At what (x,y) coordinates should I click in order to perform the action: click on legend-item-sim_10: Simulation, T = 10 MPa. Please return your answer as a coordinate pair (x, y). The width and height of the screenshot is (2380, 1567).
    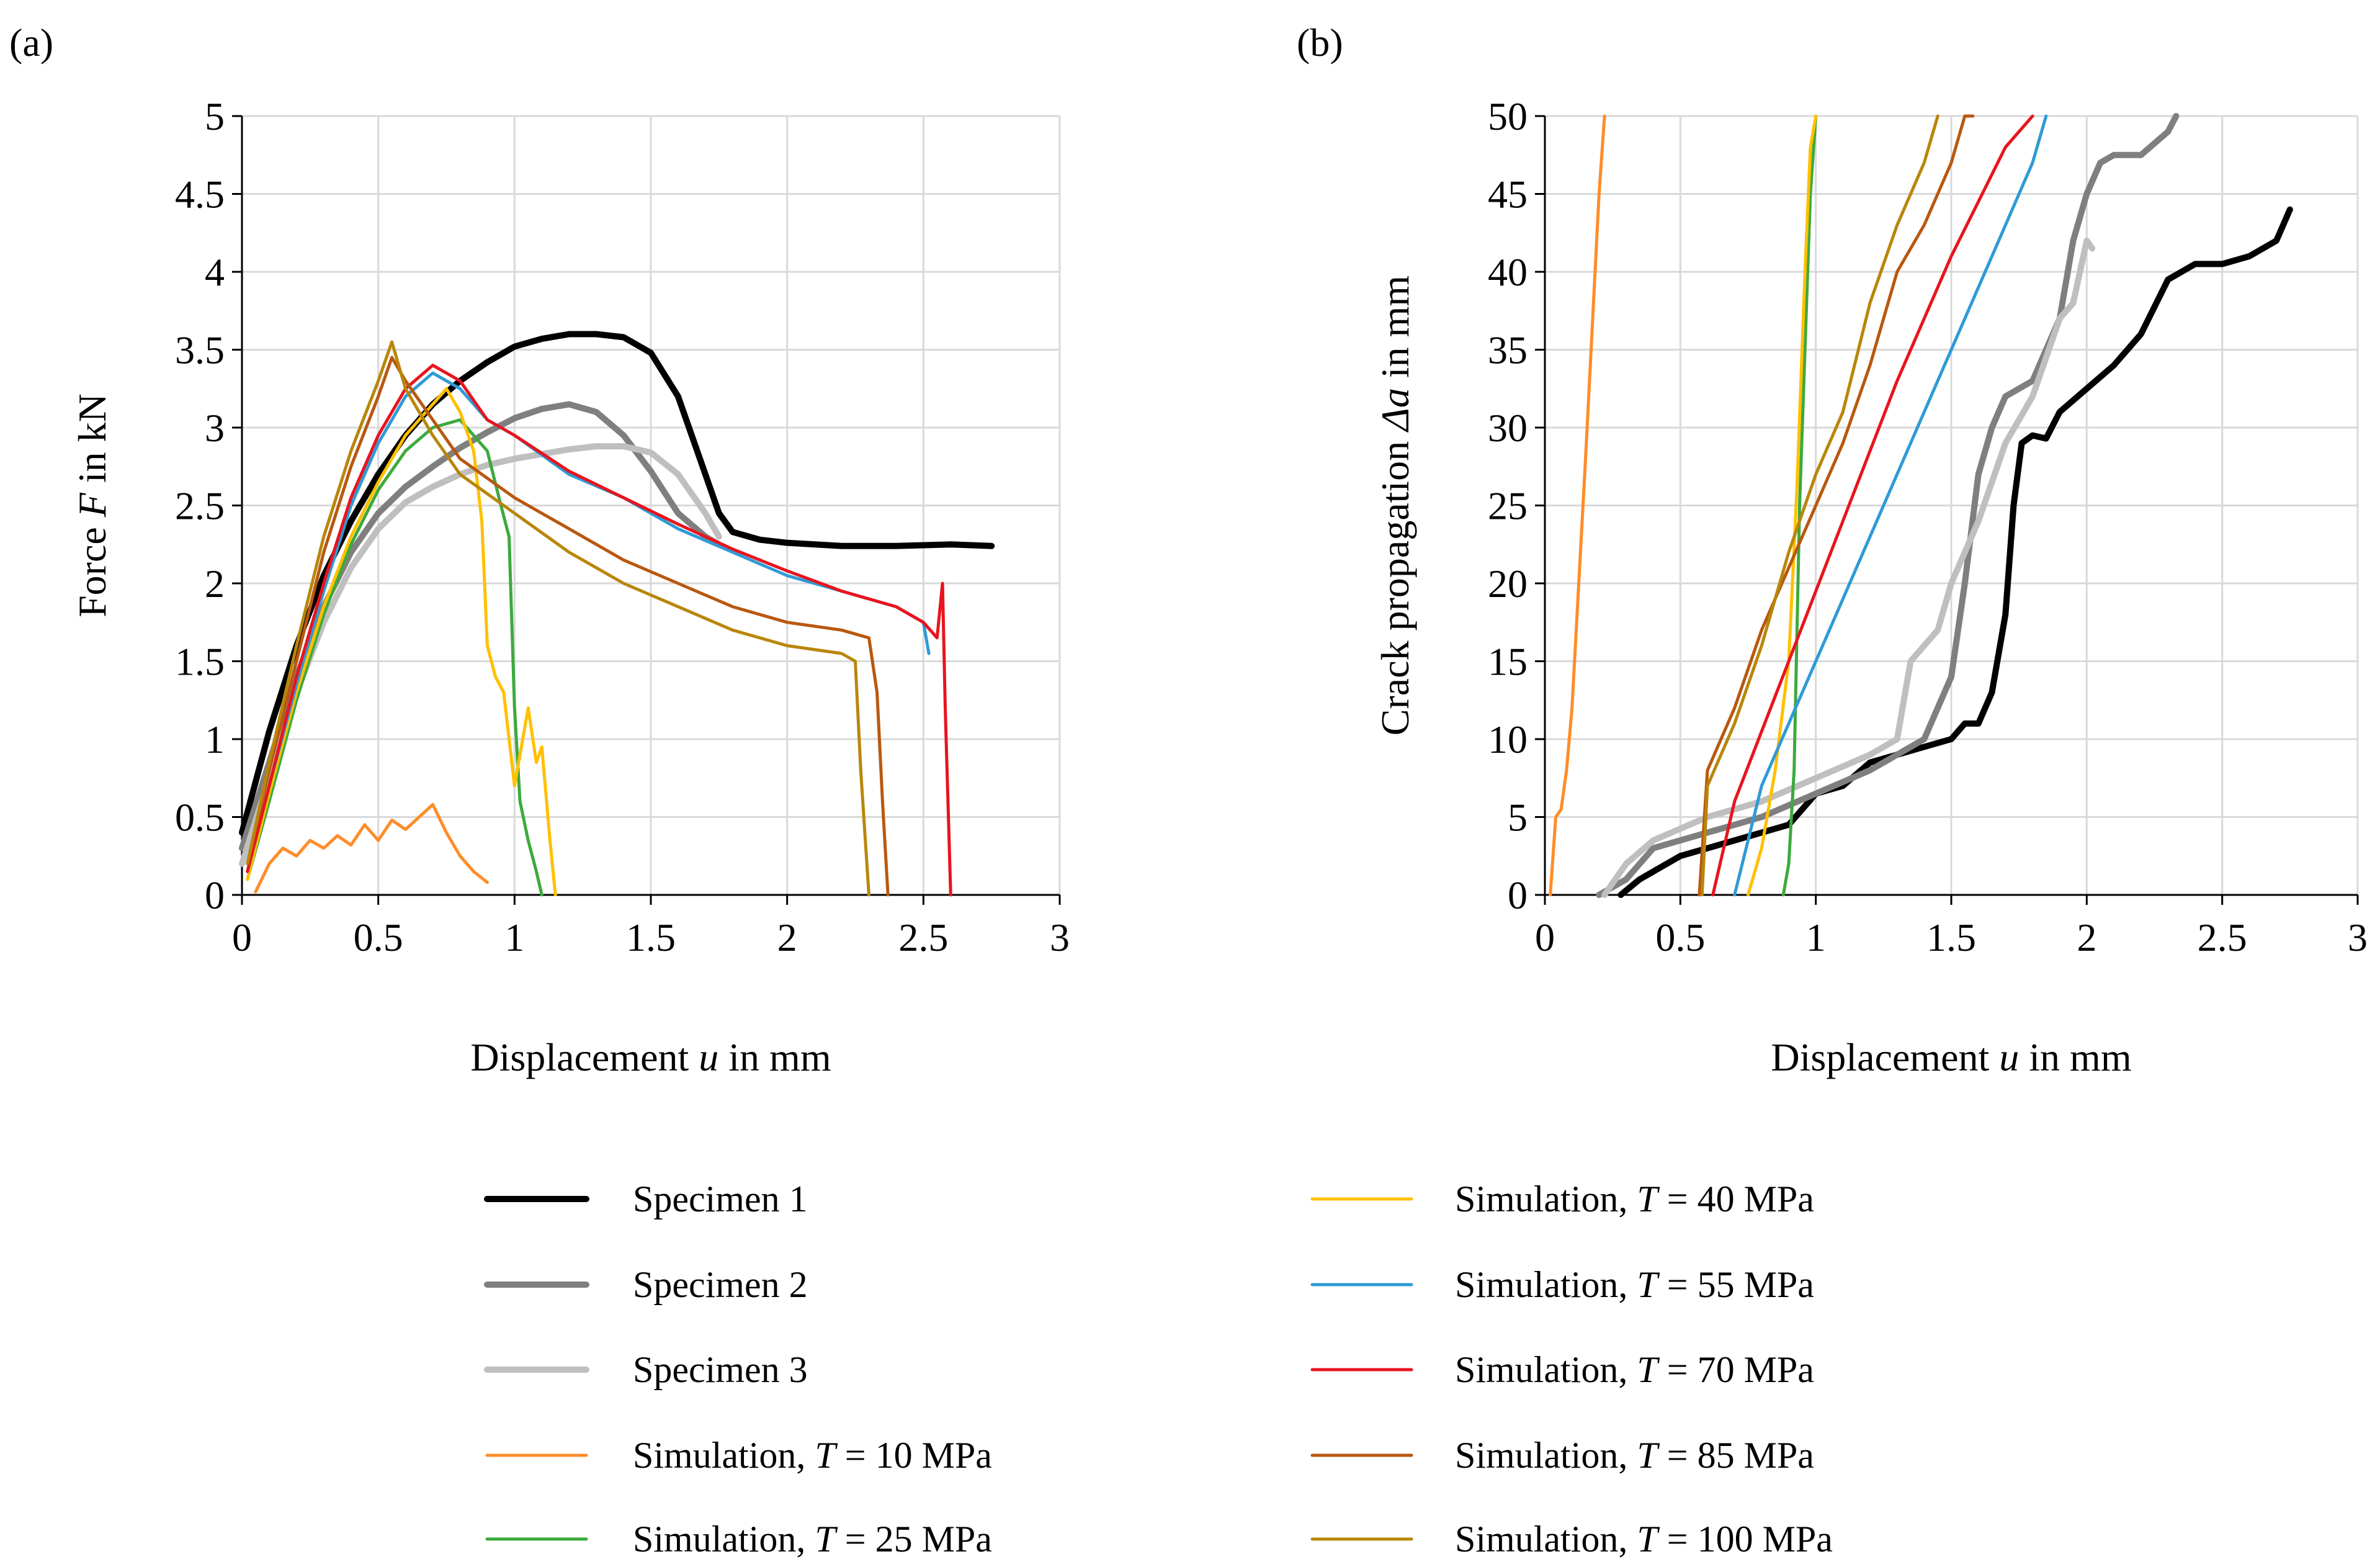
    Looking at the image, I should click on (738, 1456).